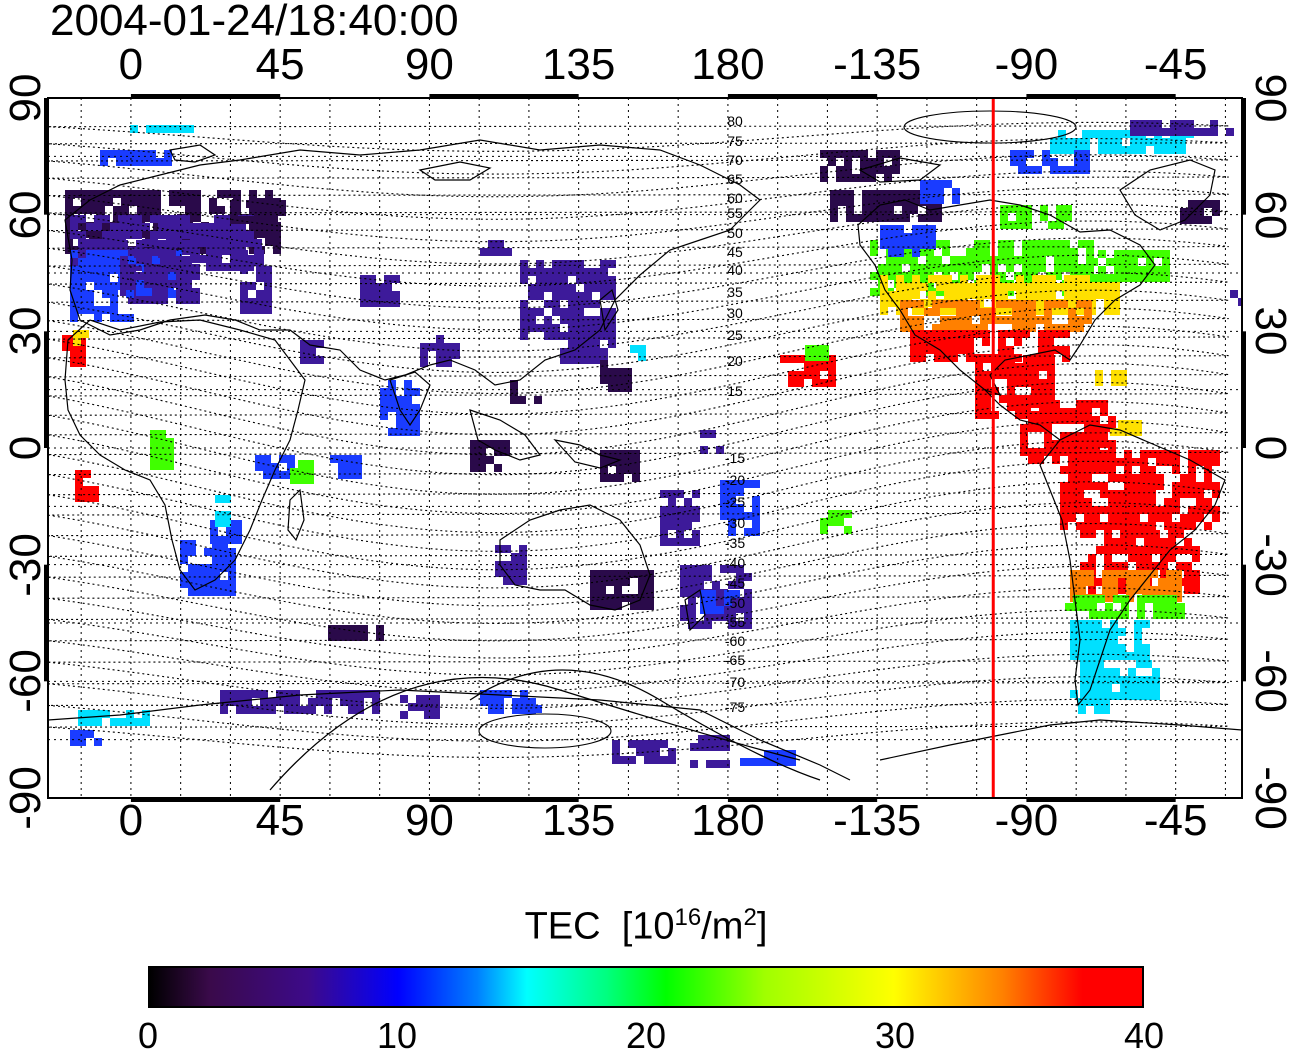  I want to click on lon-tick-top: 45, so click(280, 64).